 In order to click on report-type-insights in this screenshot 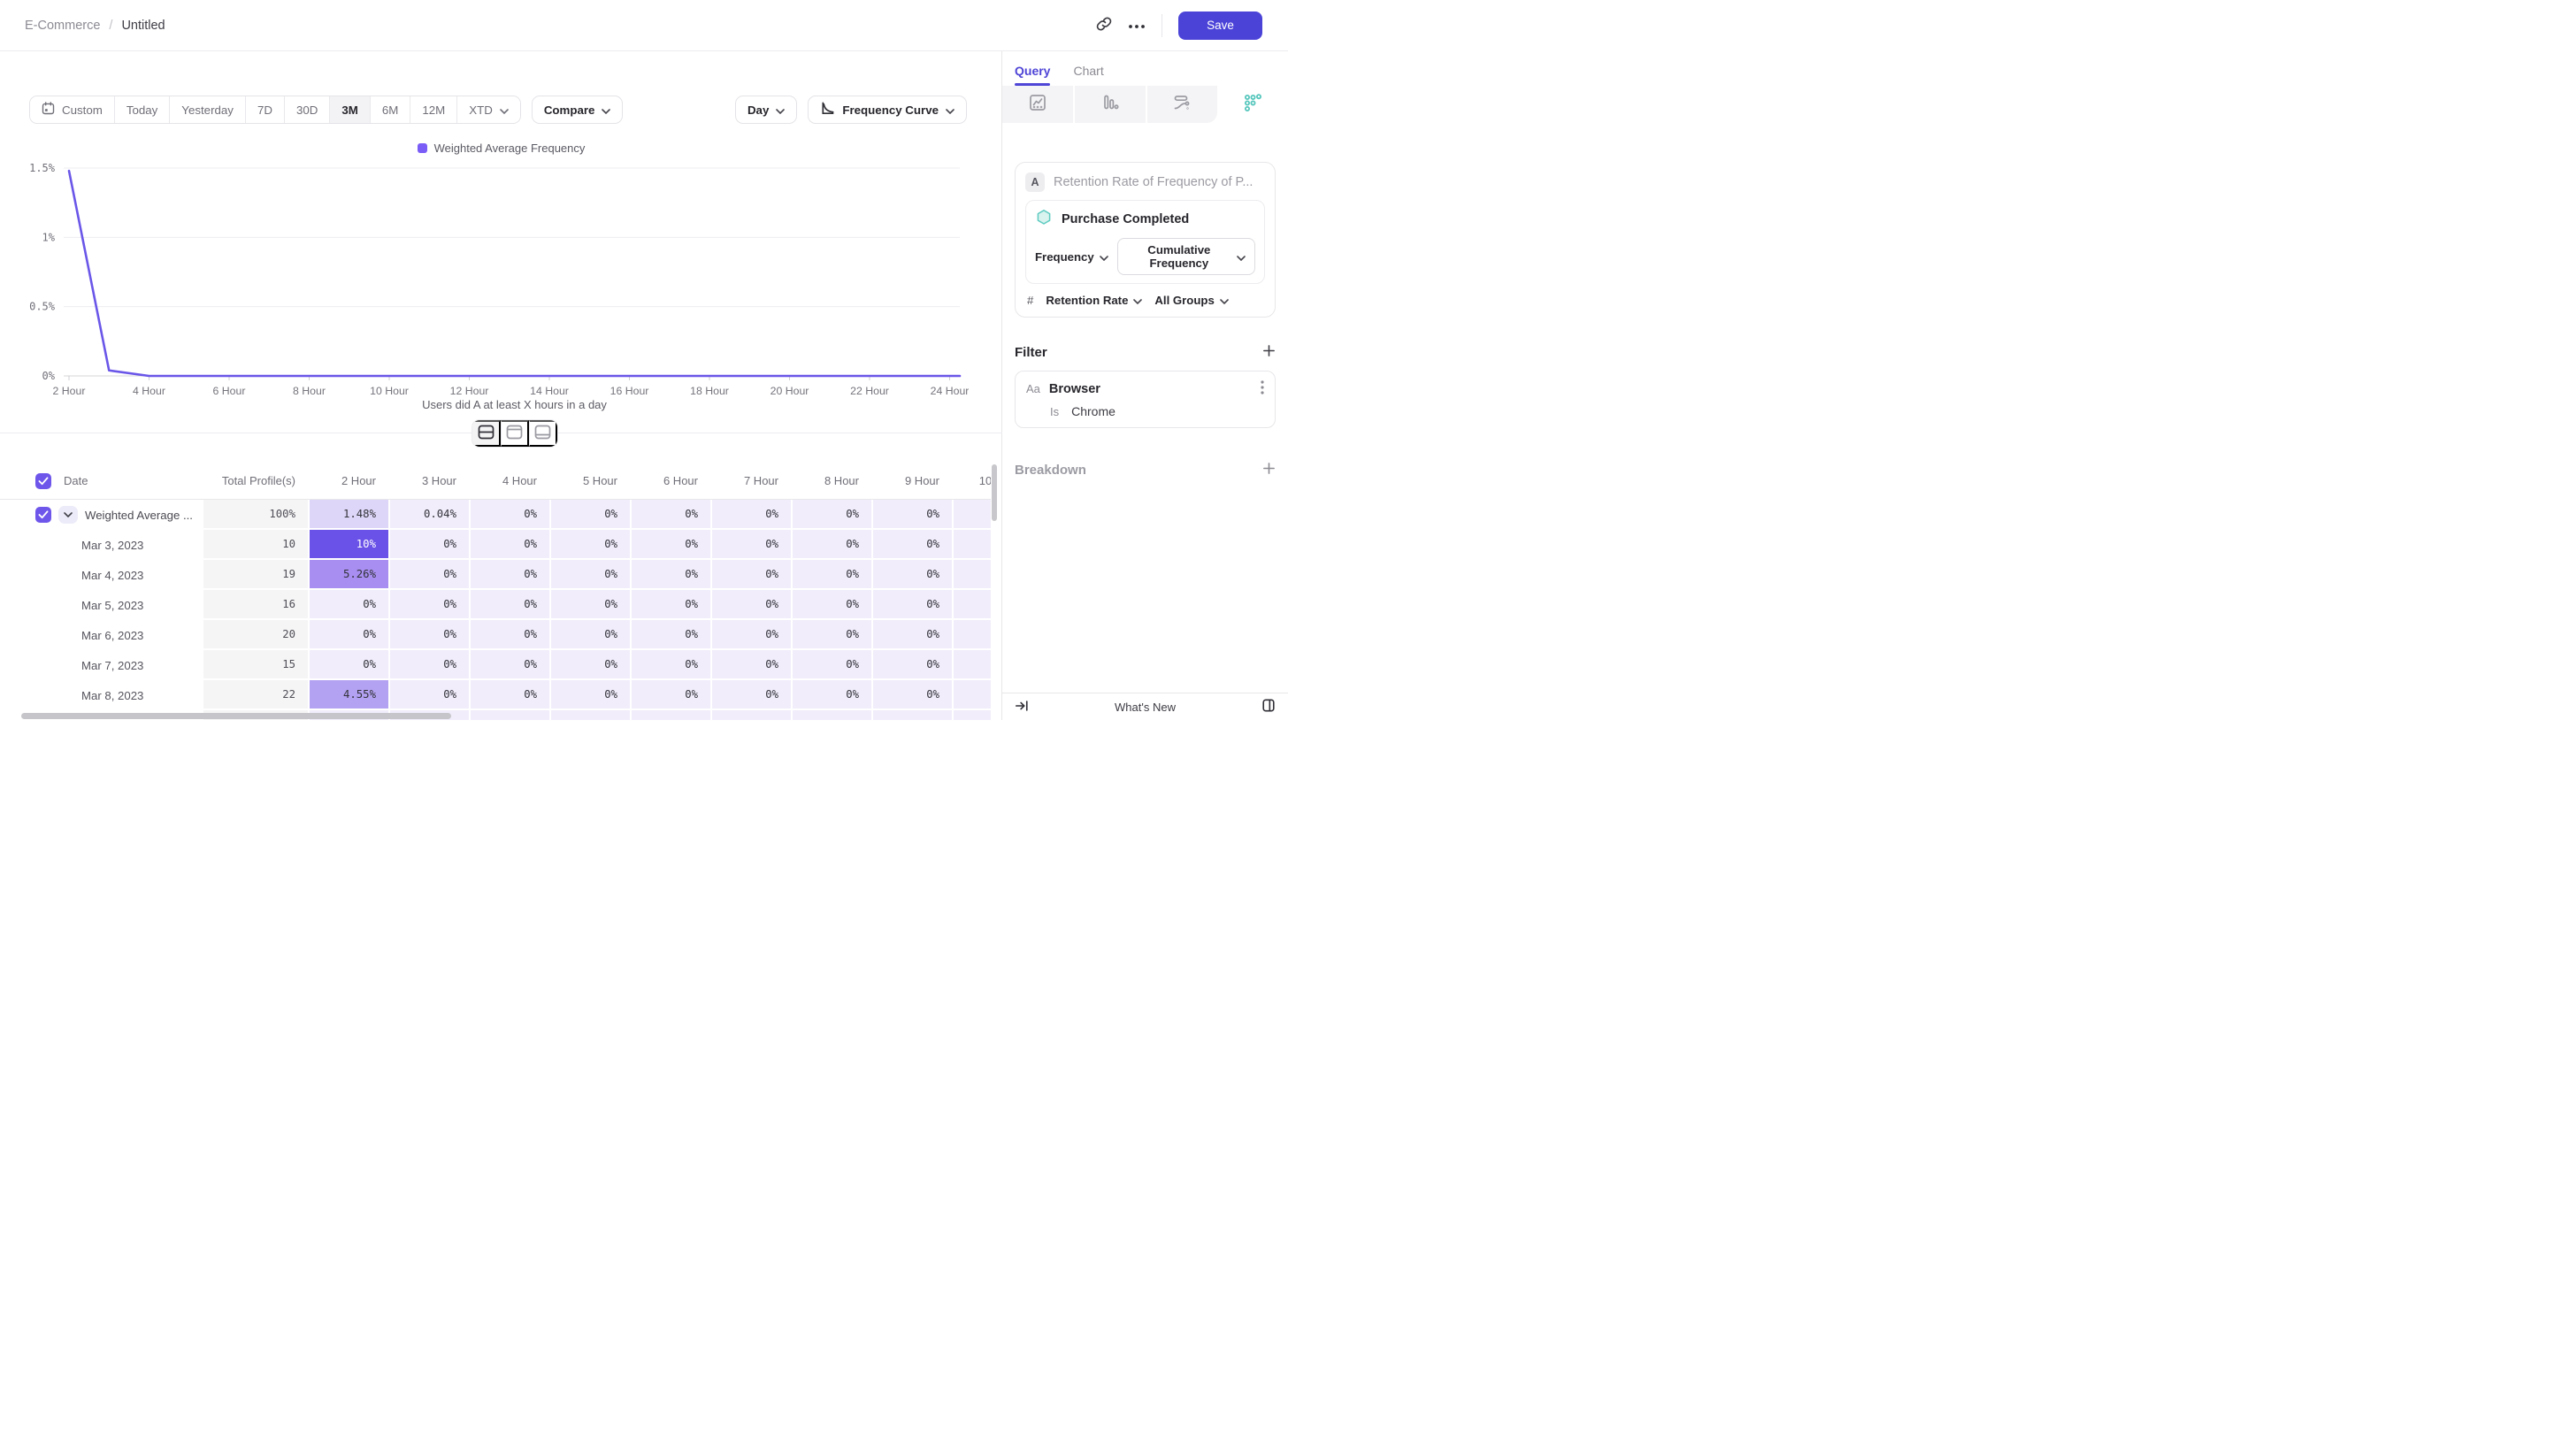, I will do `click(1038, 104)`.